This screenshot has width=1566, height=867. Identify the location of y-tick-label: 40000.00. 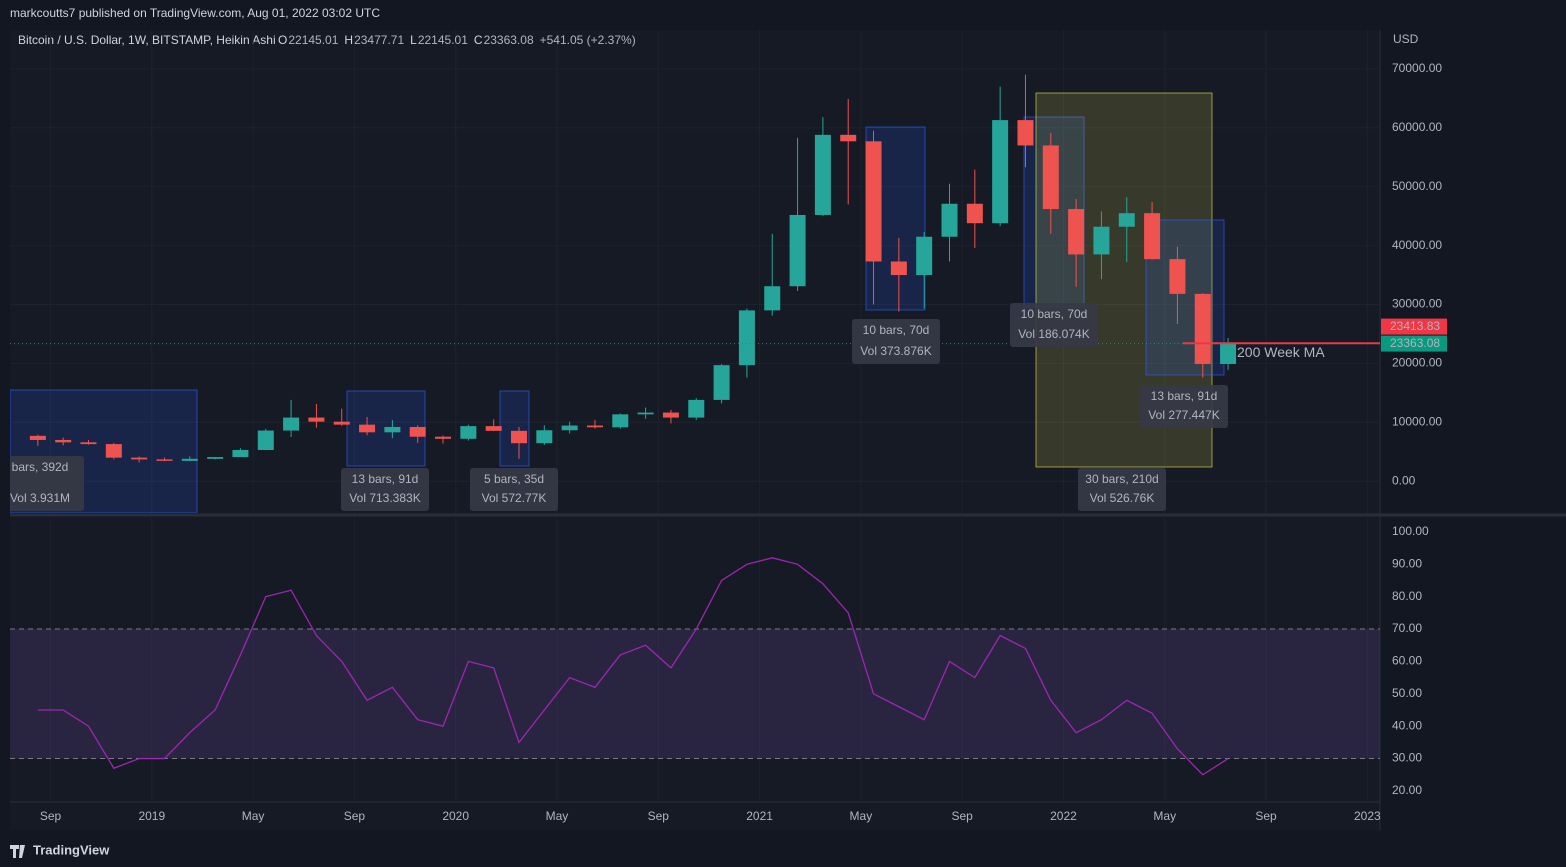
(1417, 245).